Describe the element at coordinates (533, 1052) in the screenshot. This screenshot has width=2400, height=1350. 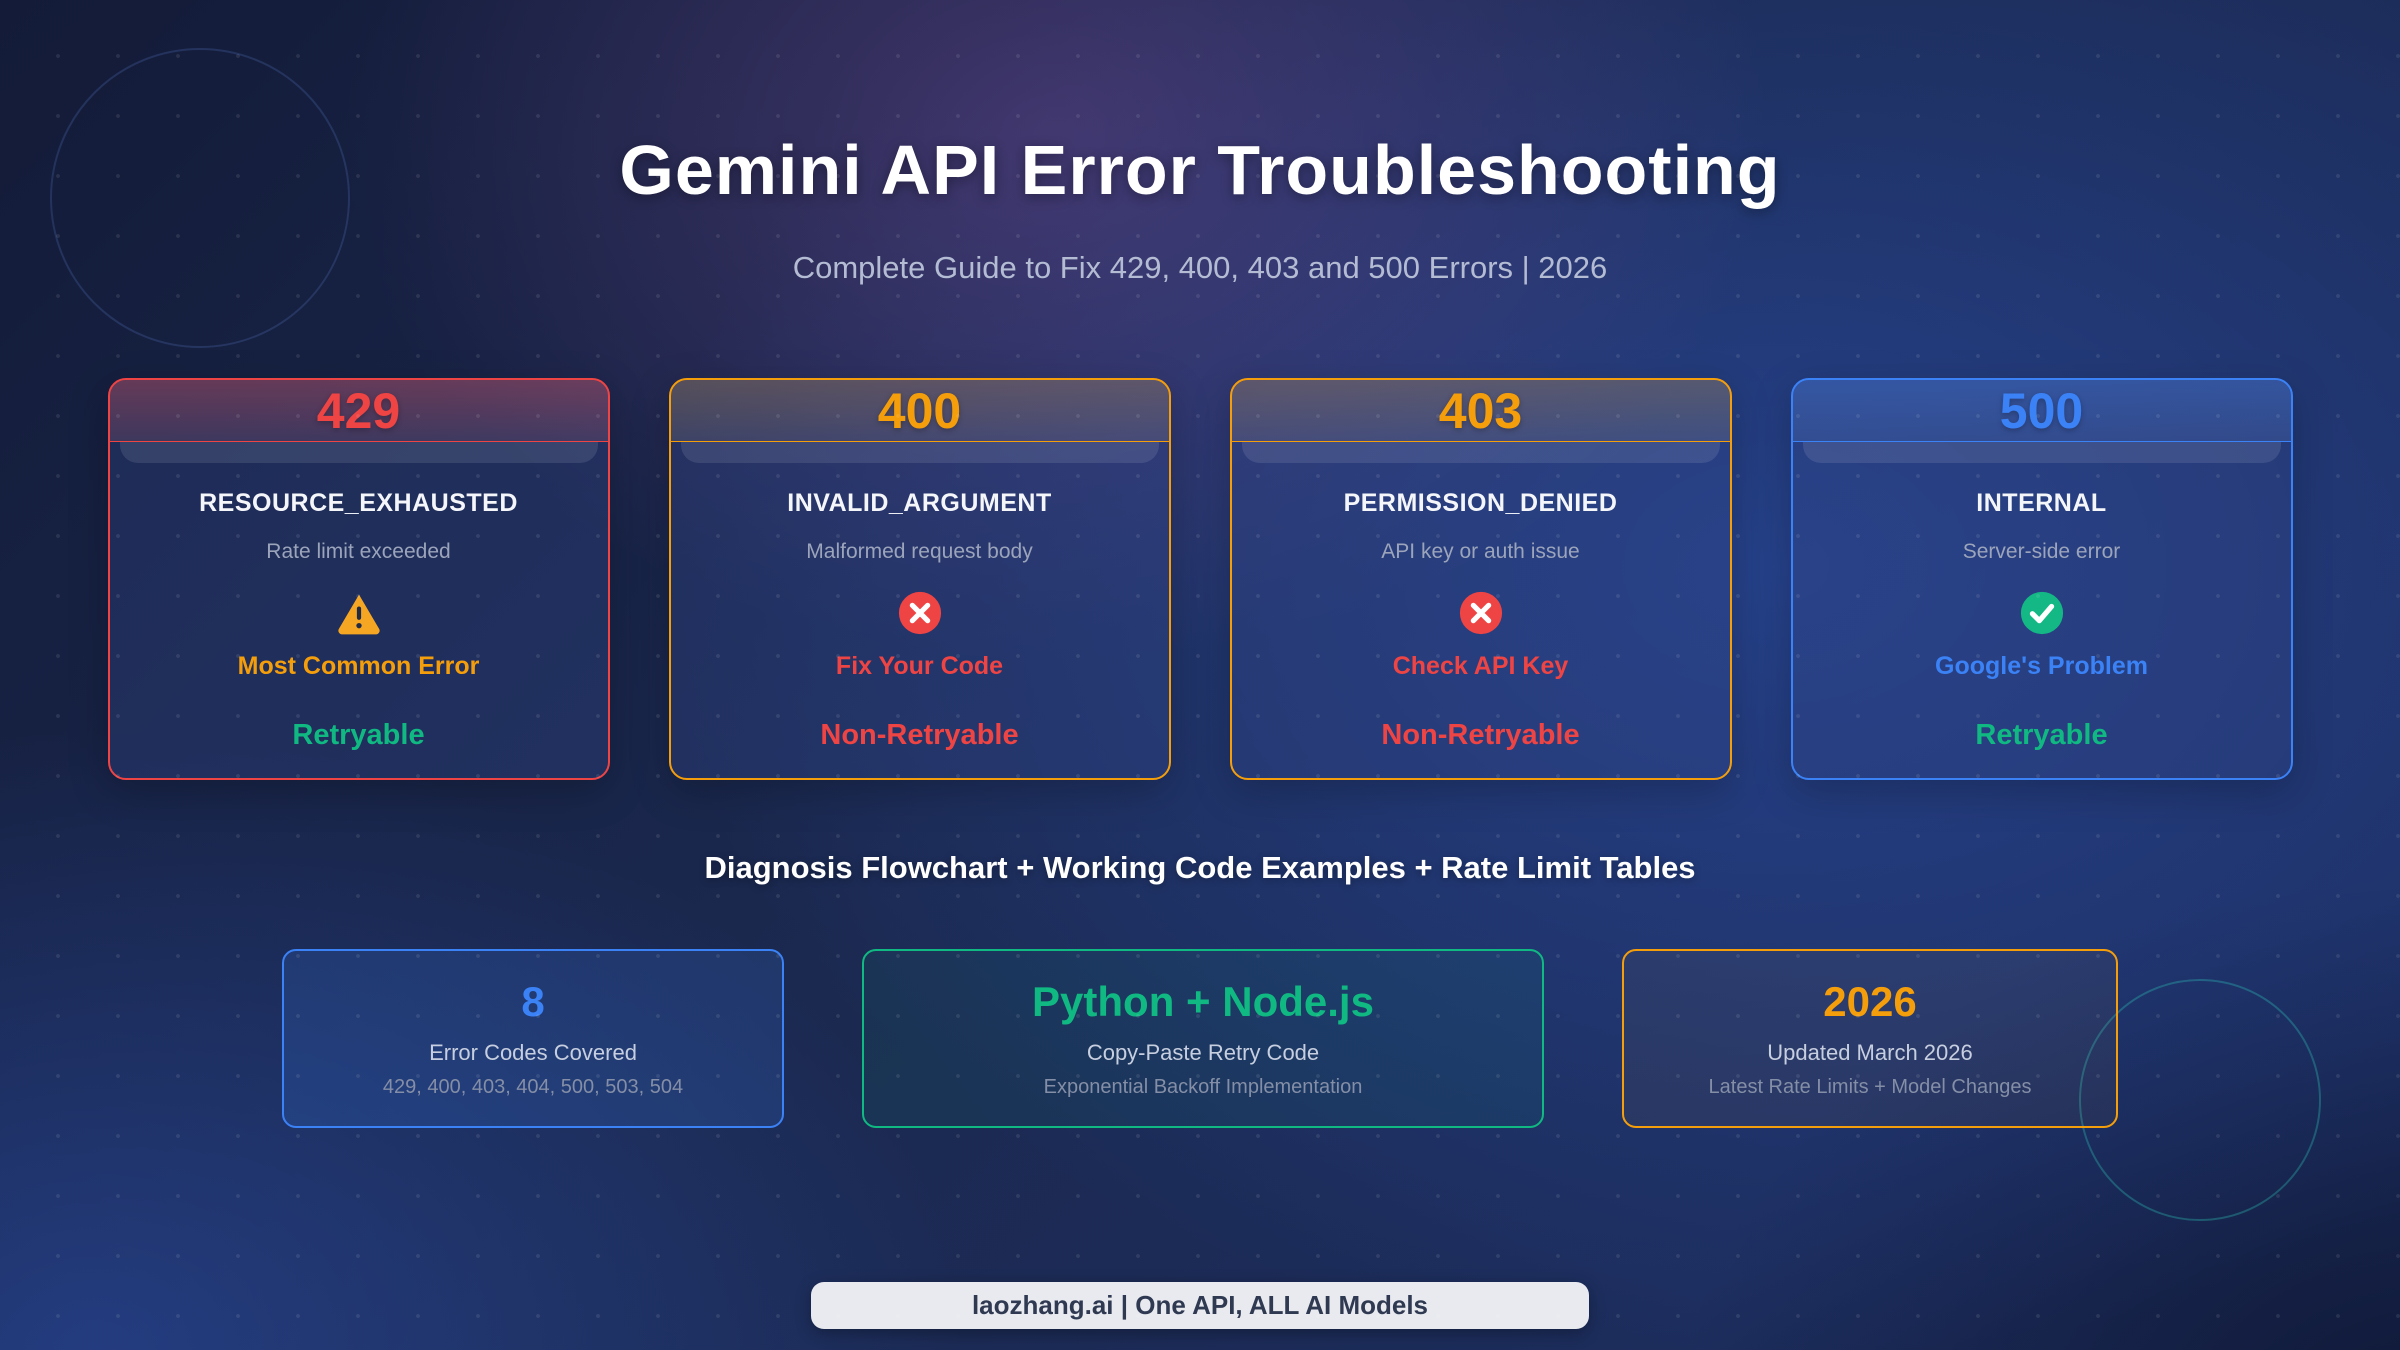
I see `stat-label: Error Codes Covered` at that location.